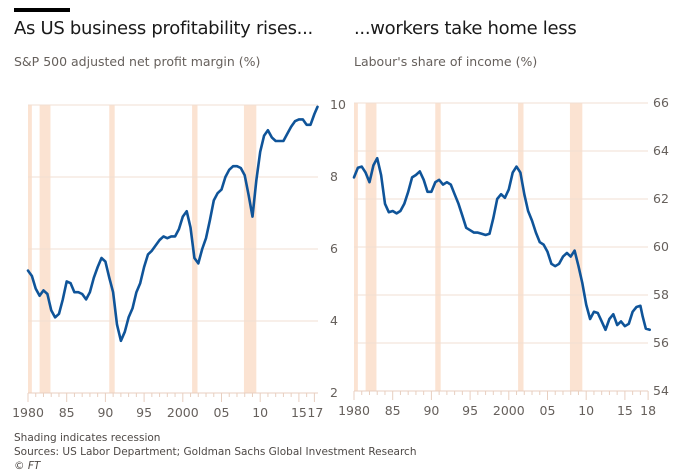 The image size is (678, 476). I want to click on x-tick-label: 18, so click(648, 410).